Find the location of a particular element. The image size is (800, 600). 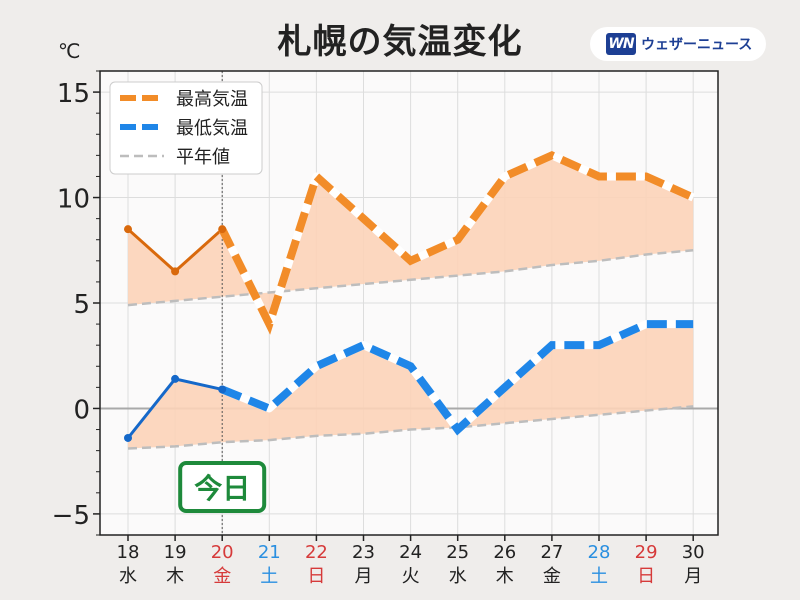

x-date-label: 20 is located at coordinates (222, 552).